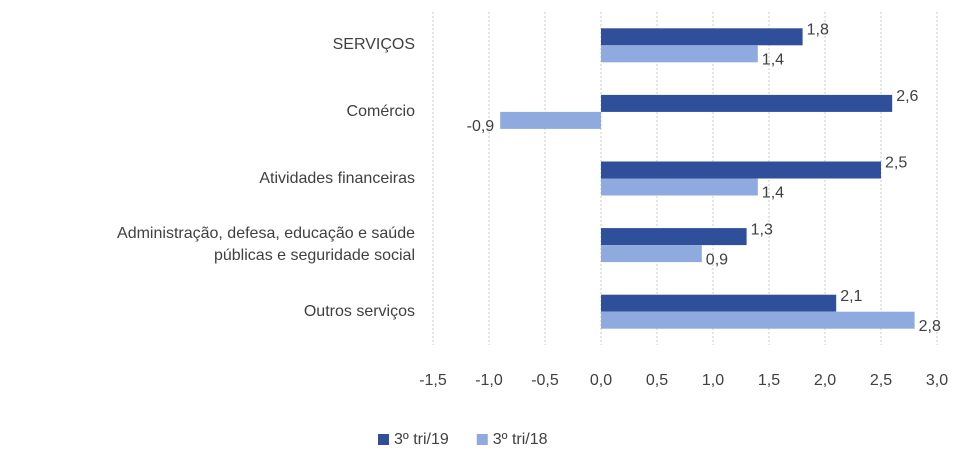 Image resolution: width=956 pixels, height=459 pixels. Describe the element at coordinates (481, 126) in the screenshot. I see `value-label: -0,9` at that location.